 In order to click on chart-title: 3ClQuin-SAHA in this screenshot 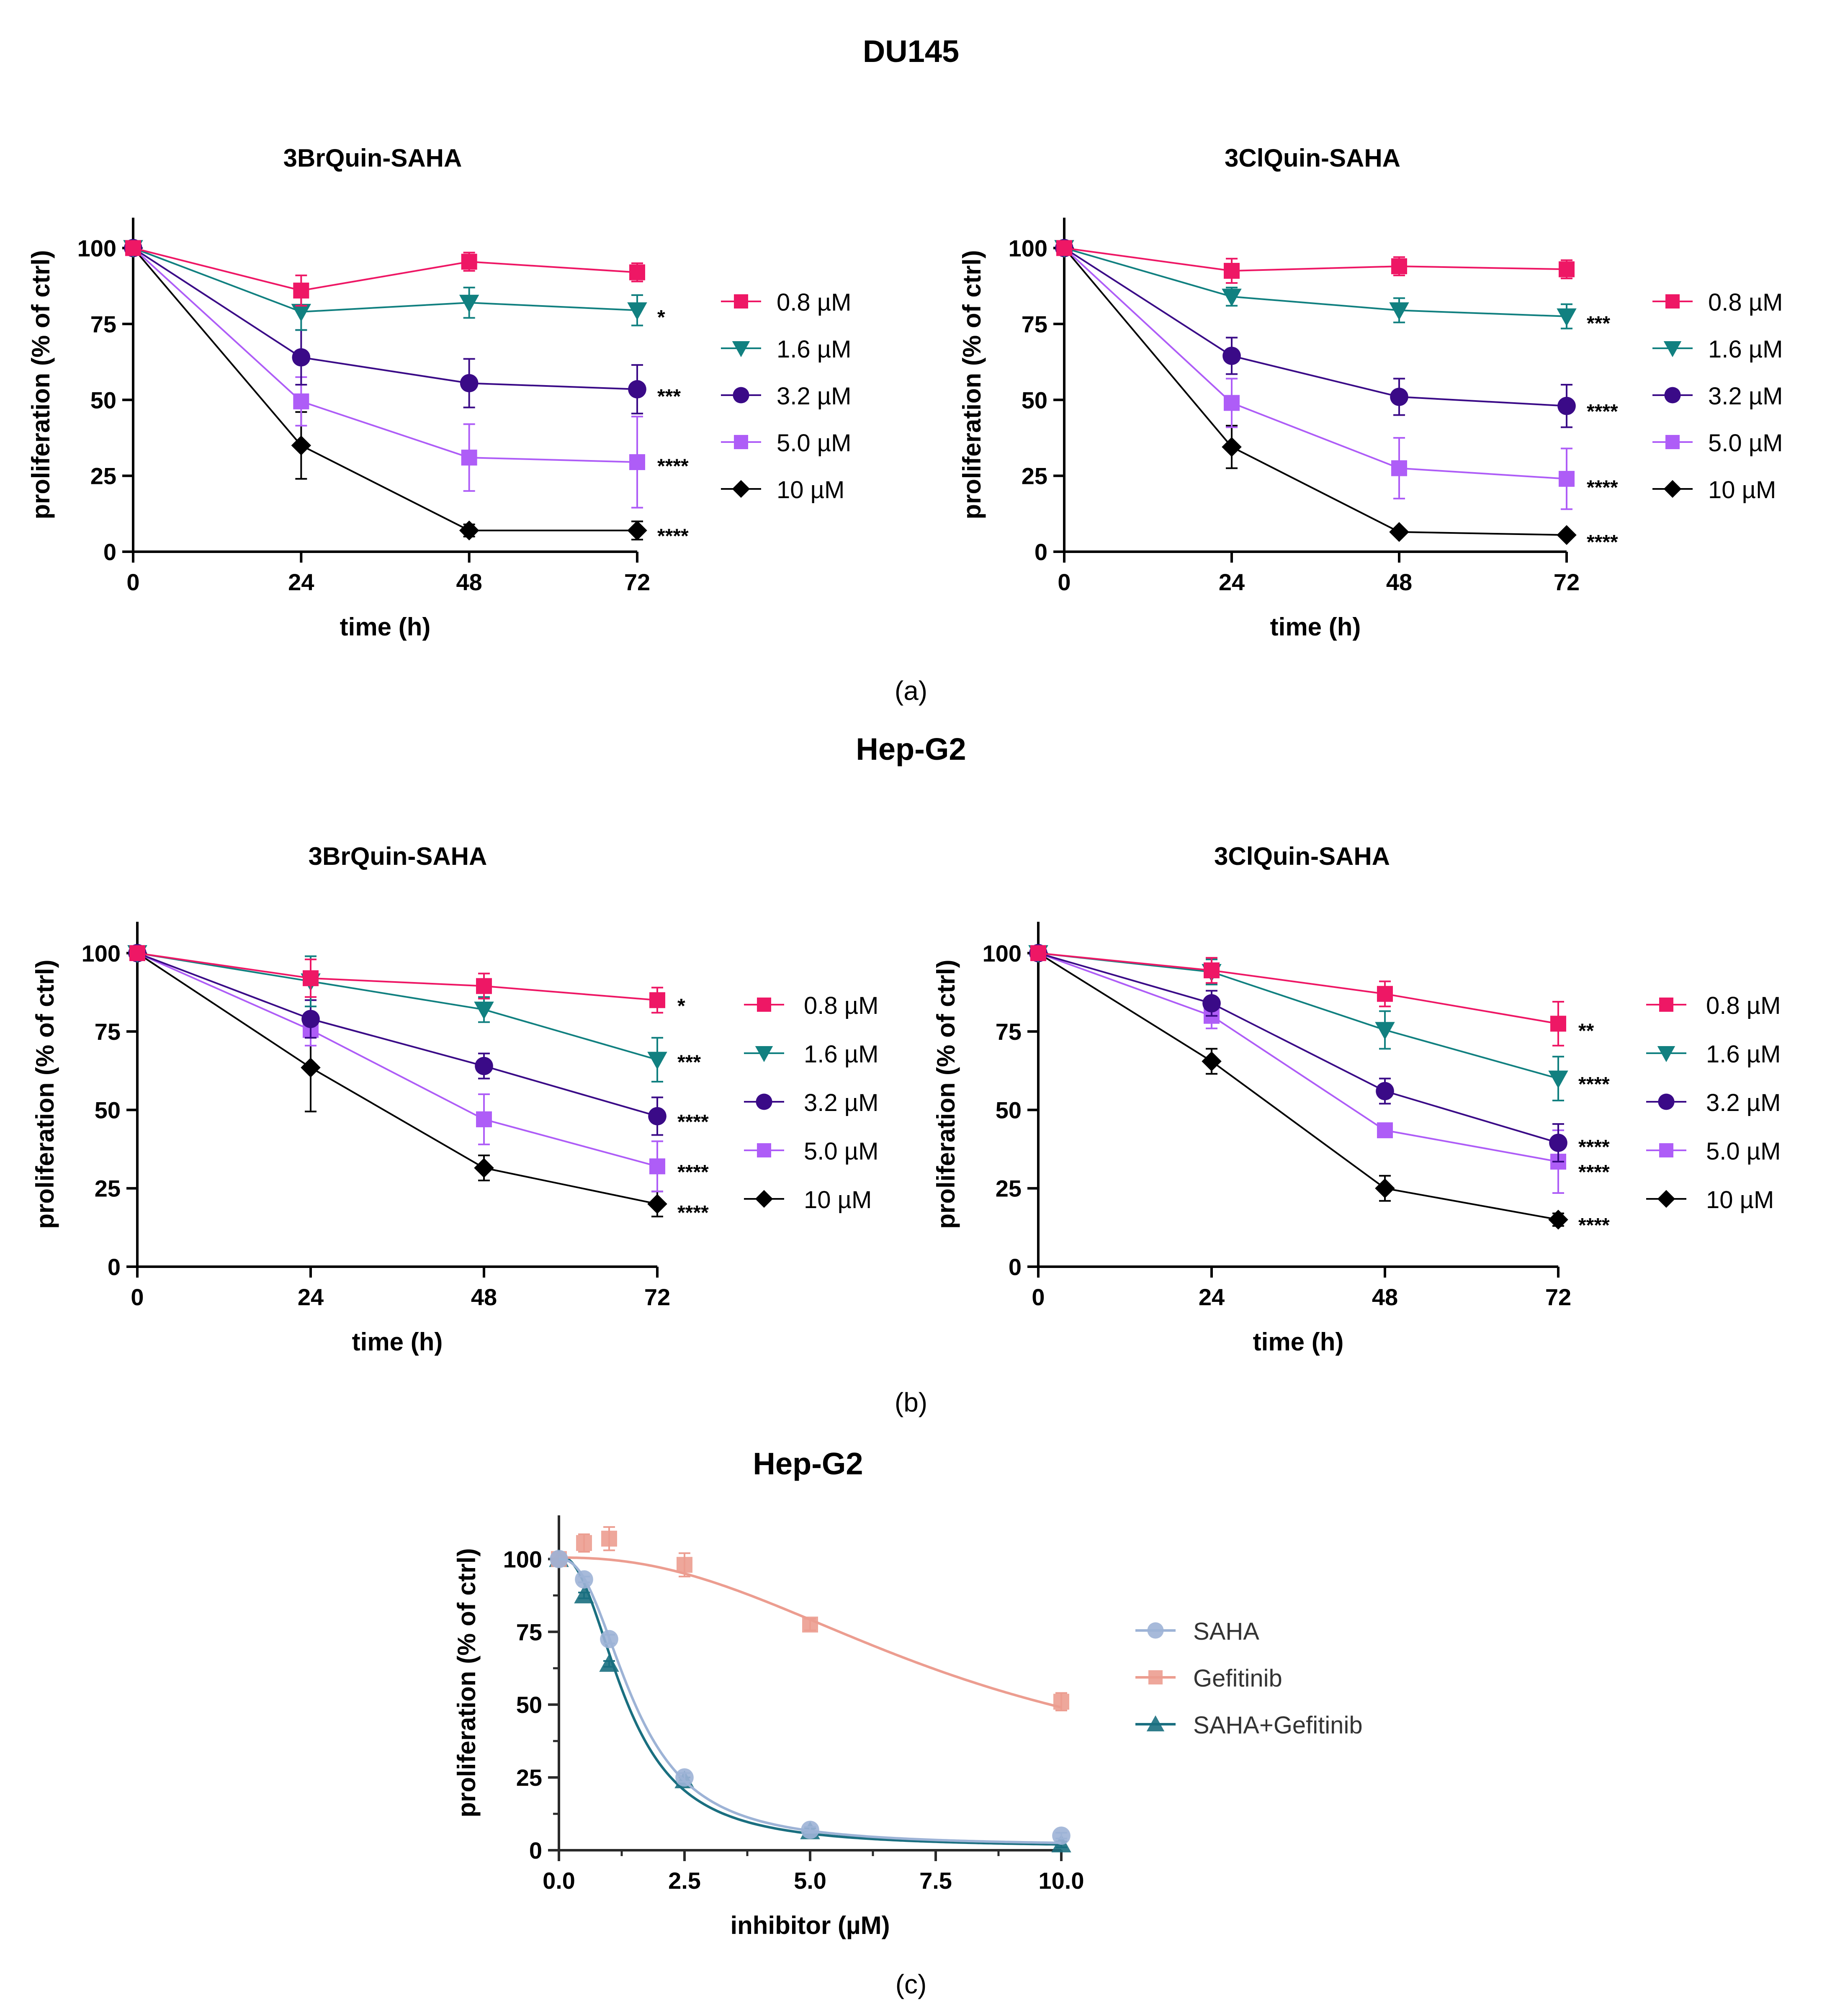, I will do `click(1302, 856)`.